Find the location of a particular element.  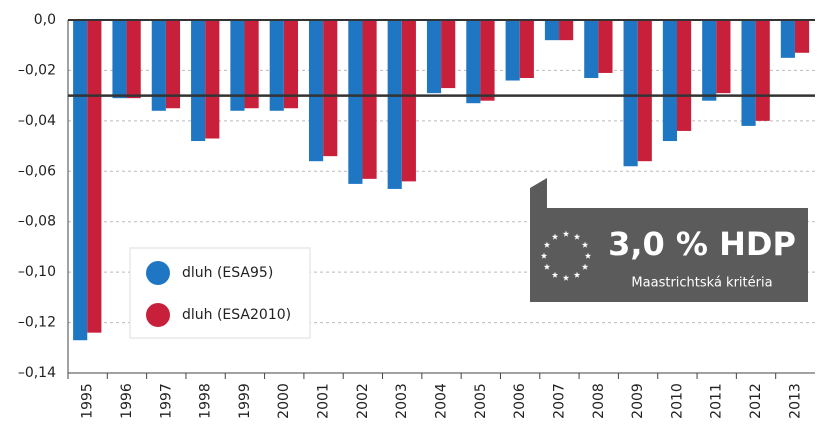

x-tick-label: 2002 is located at coordinates (363, 401).